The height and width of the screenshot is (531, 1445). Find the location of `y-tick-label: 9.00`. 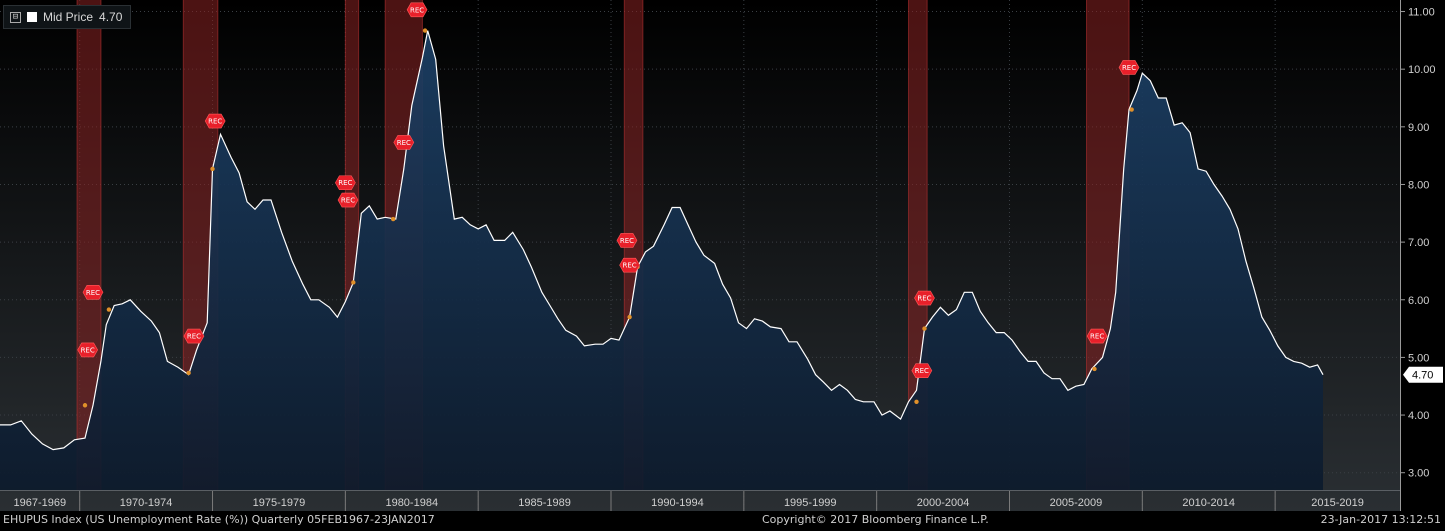

y-tick-label: 9.00 is located at coordinates (1418, 128).